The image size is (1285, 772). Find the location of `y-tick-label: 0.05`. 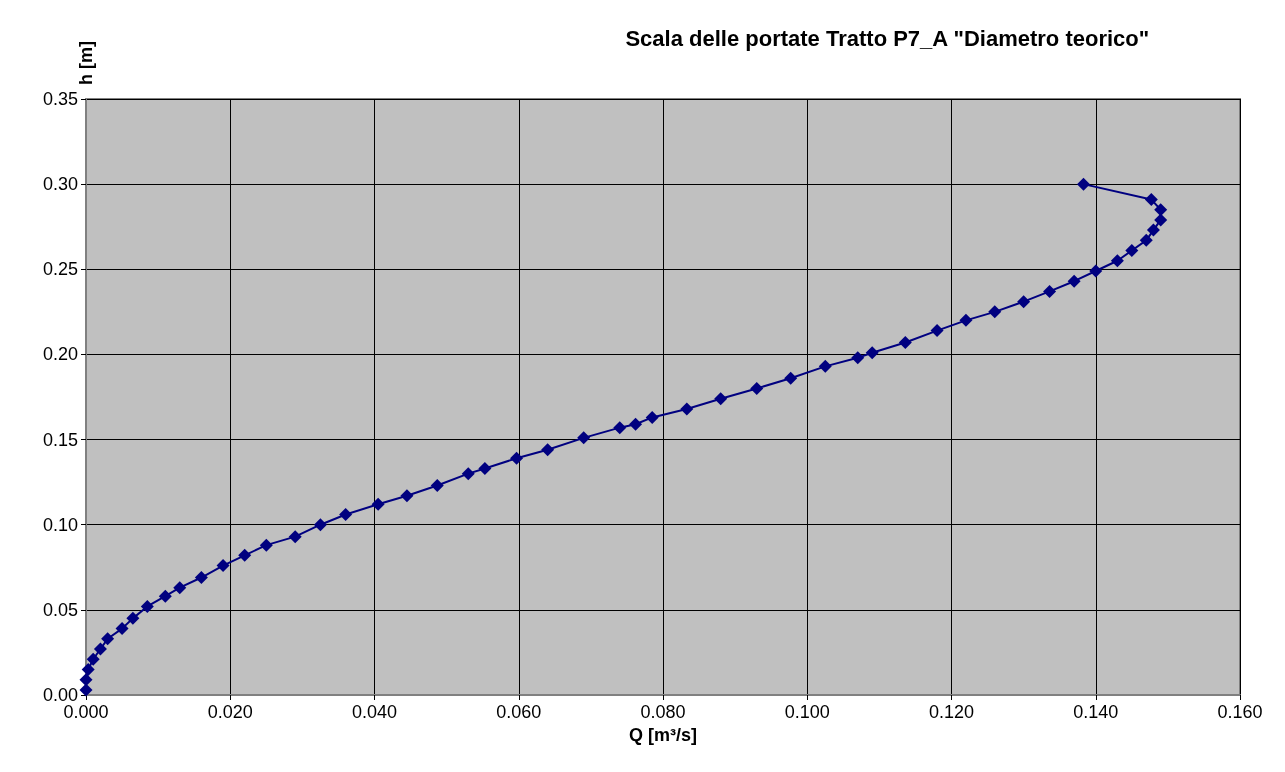

y-tick-label: 0.05 is located at coordinates (60, 609).